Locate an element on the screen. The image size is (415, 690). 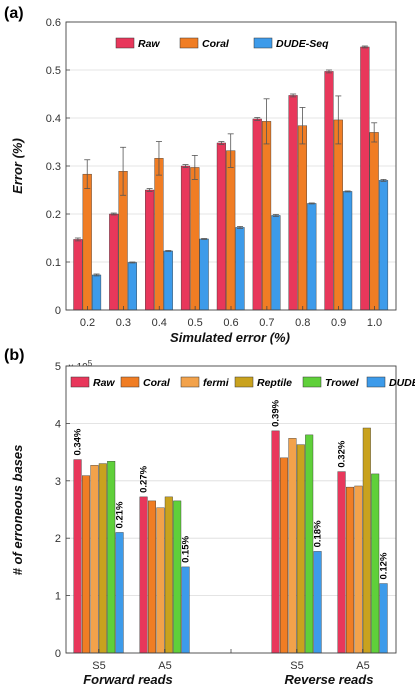
panel-b-ytick-label-4: 4 is located at coordinates (58, 424).